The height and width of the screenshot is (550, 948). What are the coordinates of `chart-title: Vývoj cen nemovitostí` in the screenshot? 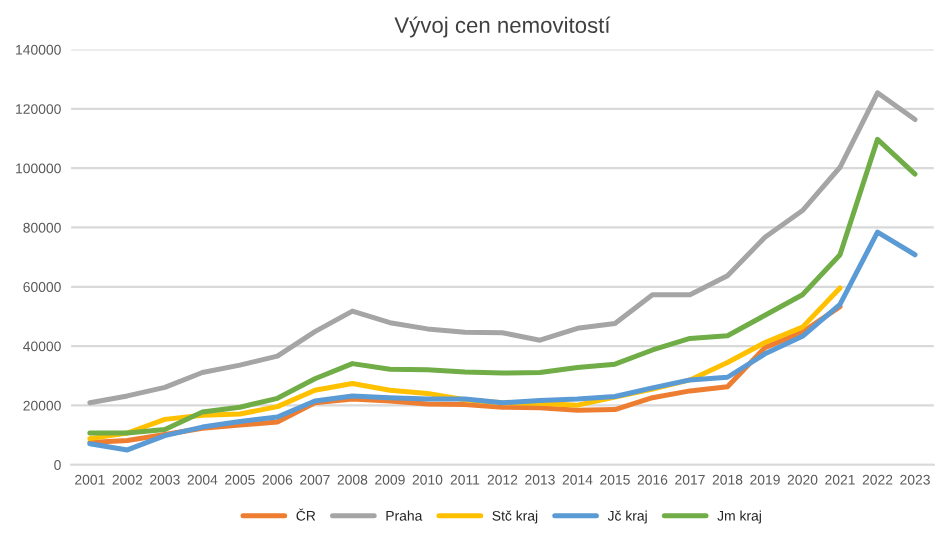 It's located at (502, 27).